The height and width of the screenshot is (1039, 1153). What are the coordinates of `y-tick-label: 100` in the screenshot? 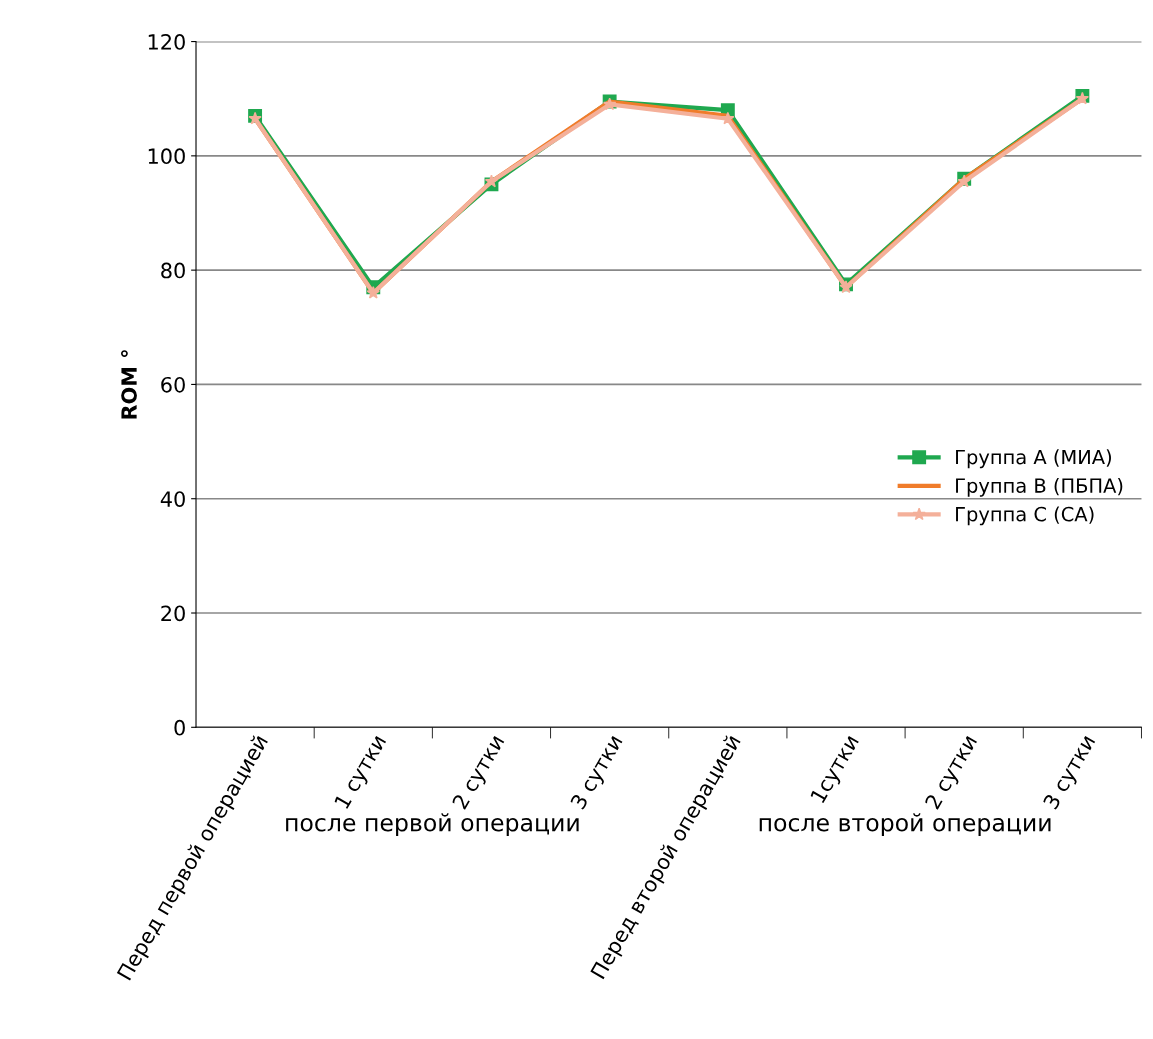 It's located at (166, 156).